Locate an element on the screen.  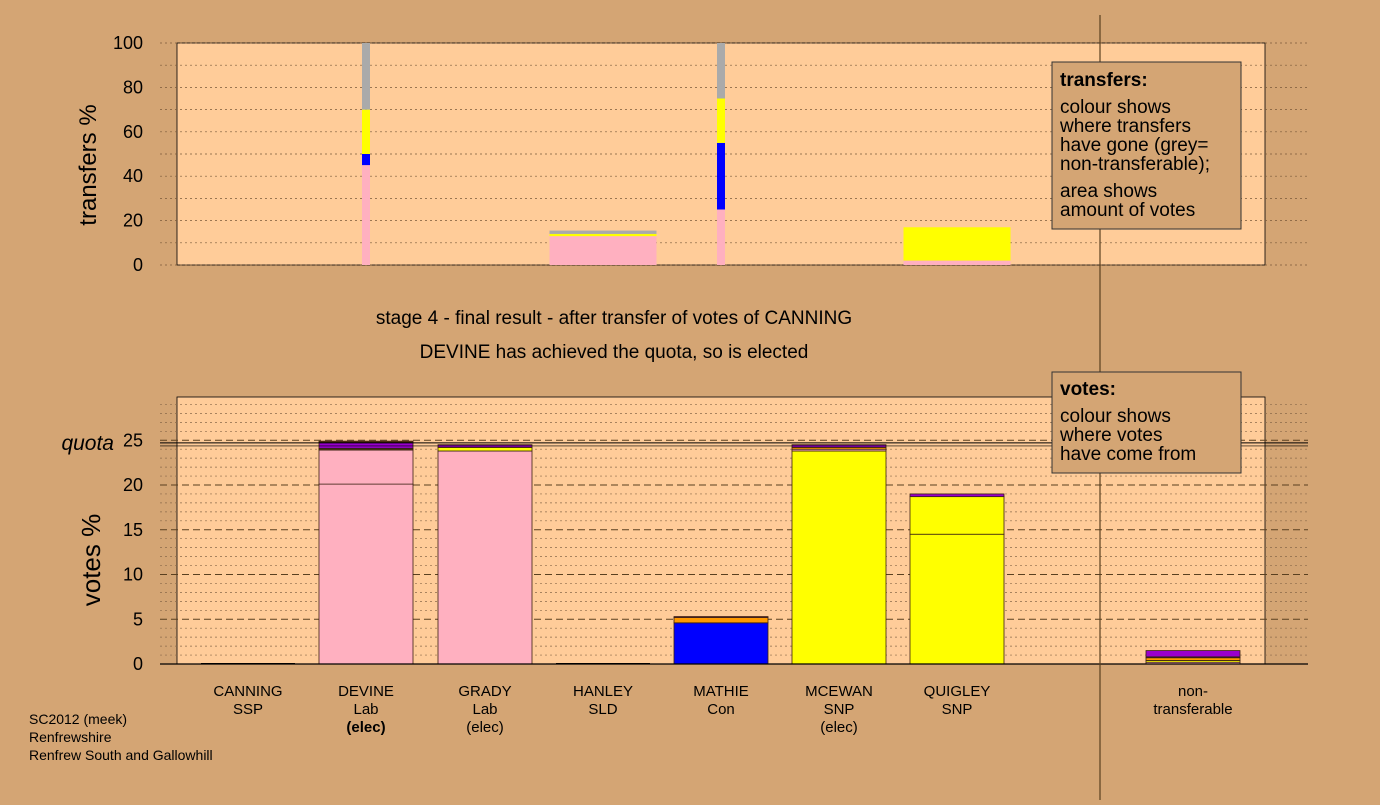
votes-note-line: where votes is located at coordinates (1110, 435).